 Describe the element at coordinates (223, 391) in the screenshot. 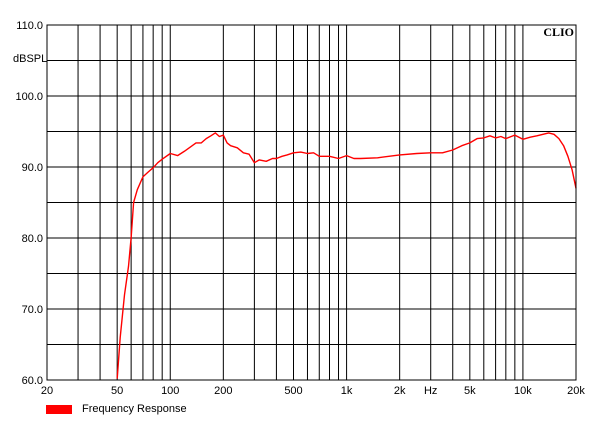

I see `x-tick-label: 200` at that location.